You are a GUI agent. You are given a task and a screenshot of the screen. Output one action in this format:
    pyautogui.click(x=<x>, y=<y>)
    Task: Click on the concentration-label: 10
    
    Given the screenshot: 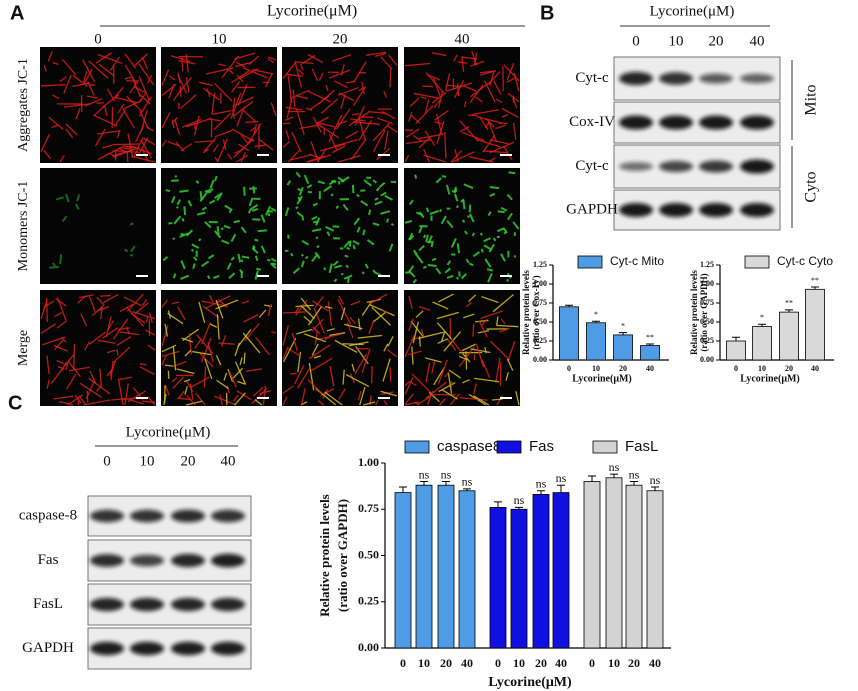 What is the action you would take?
    pyautogui.click(x=676, y=41)
    